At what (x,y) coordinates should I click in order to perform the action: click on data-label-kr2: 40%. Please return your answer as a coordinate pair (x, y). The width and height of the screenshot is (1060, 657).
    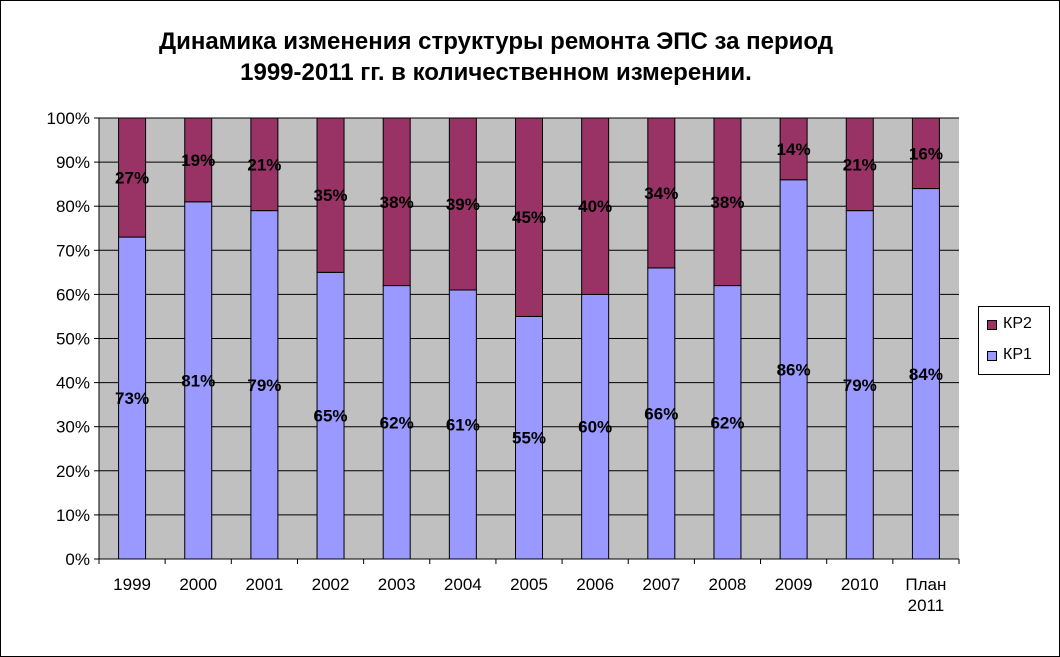
    Looking at the image, I should click on (595, 206).